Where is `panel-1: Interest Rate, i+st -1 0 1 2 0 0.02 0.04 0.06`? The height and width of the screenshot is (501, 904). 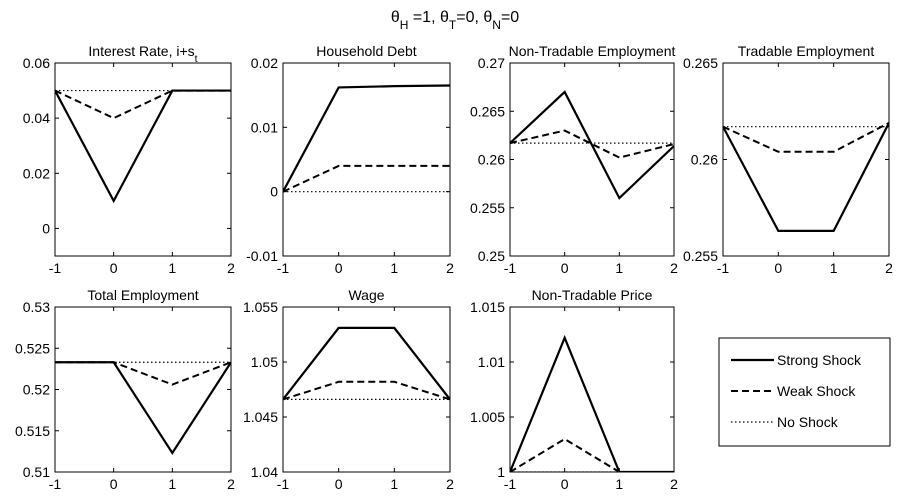
panel-1: Interest Rate, i+st -1 0 1 2 0 0.02 0.04 0.06 is located at coordinates (129, 159).